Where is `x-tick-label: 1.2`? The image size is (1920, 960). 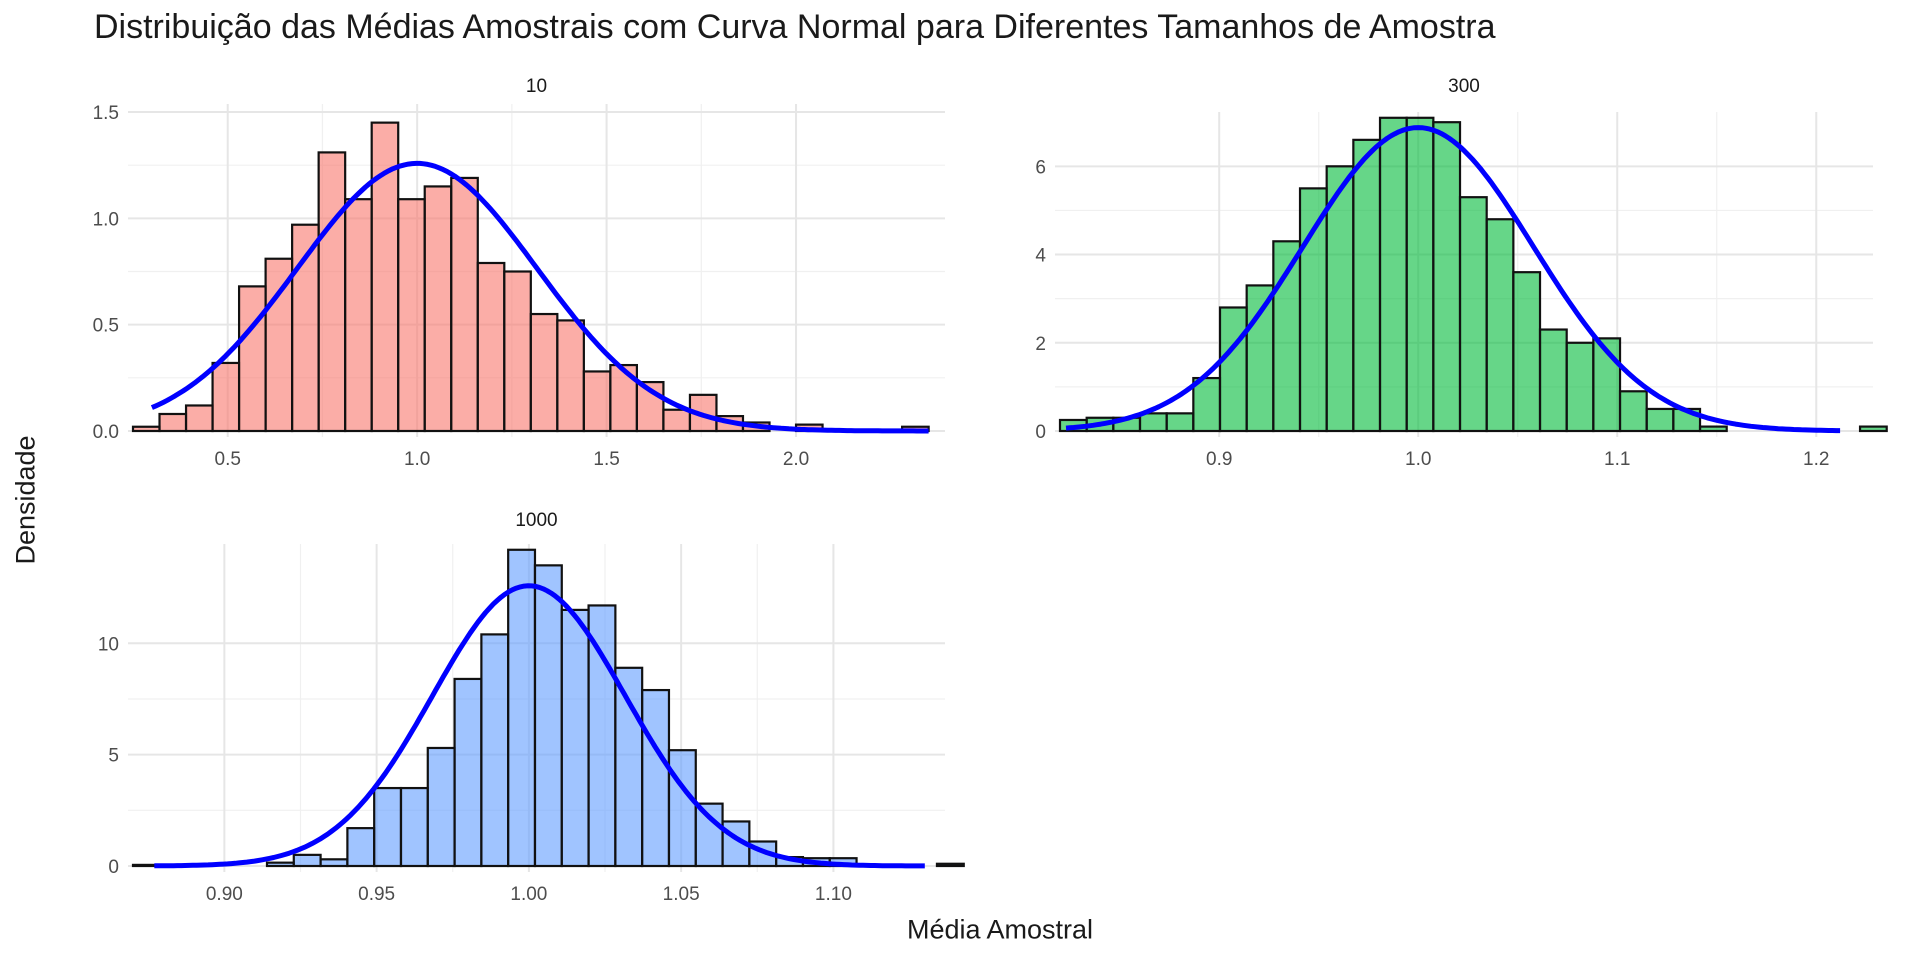 x-tick-label: 1.2 is located at coordinates (1816, 459).